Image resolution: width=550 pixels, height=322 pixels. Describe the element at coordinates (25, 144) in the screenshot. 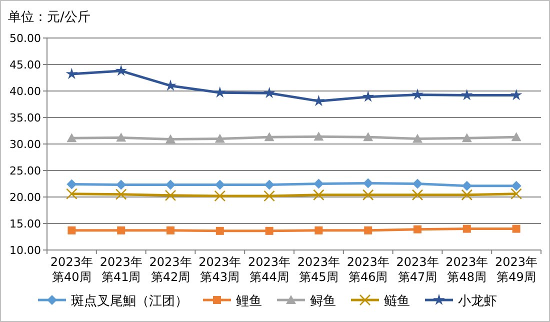

I see `y-tick-label: 30.00` at that location.